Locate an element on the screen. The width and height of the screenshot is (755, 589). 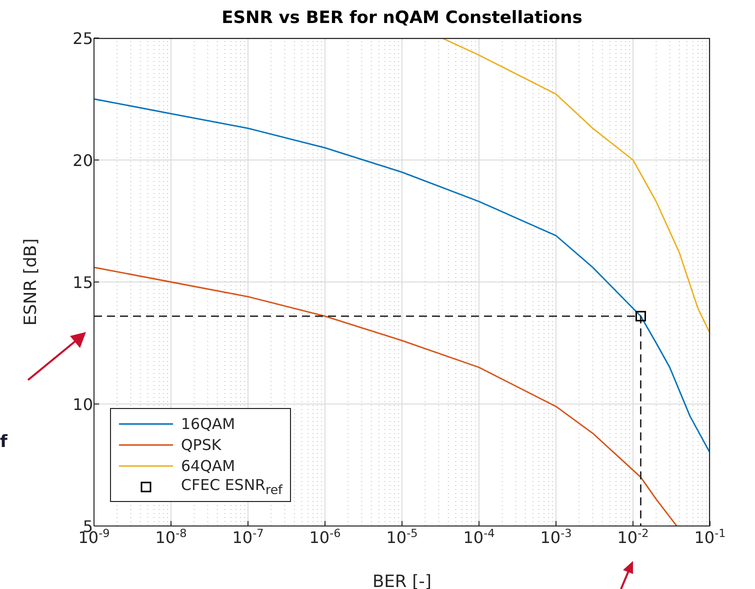
x-tick-label: 10$^{-7}$ is located at coordinates (248, 536).